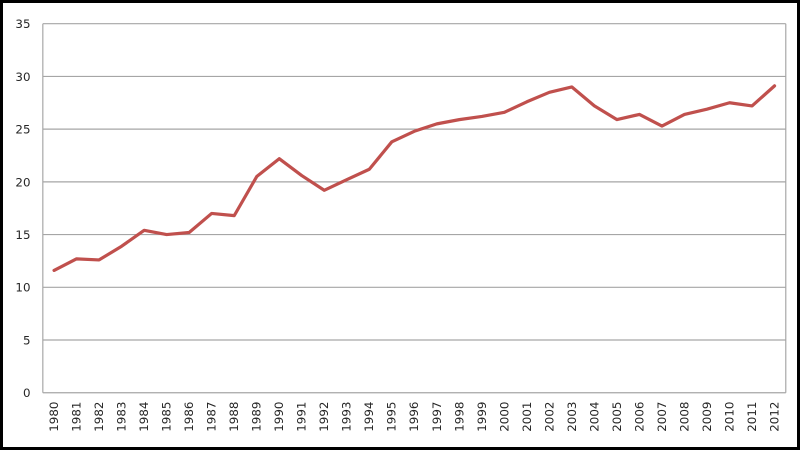 This screenshot has width=800, height=450. I want to click on x-axis-tick-label: 2003, so click(572, 417).